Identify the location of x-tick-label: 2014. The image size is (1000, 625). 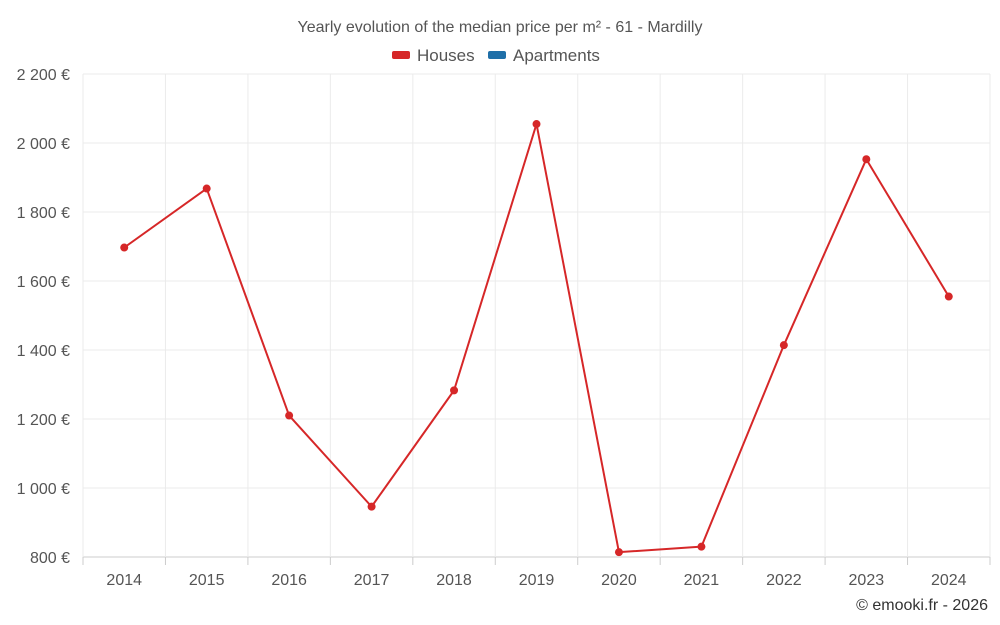
(124, 580).